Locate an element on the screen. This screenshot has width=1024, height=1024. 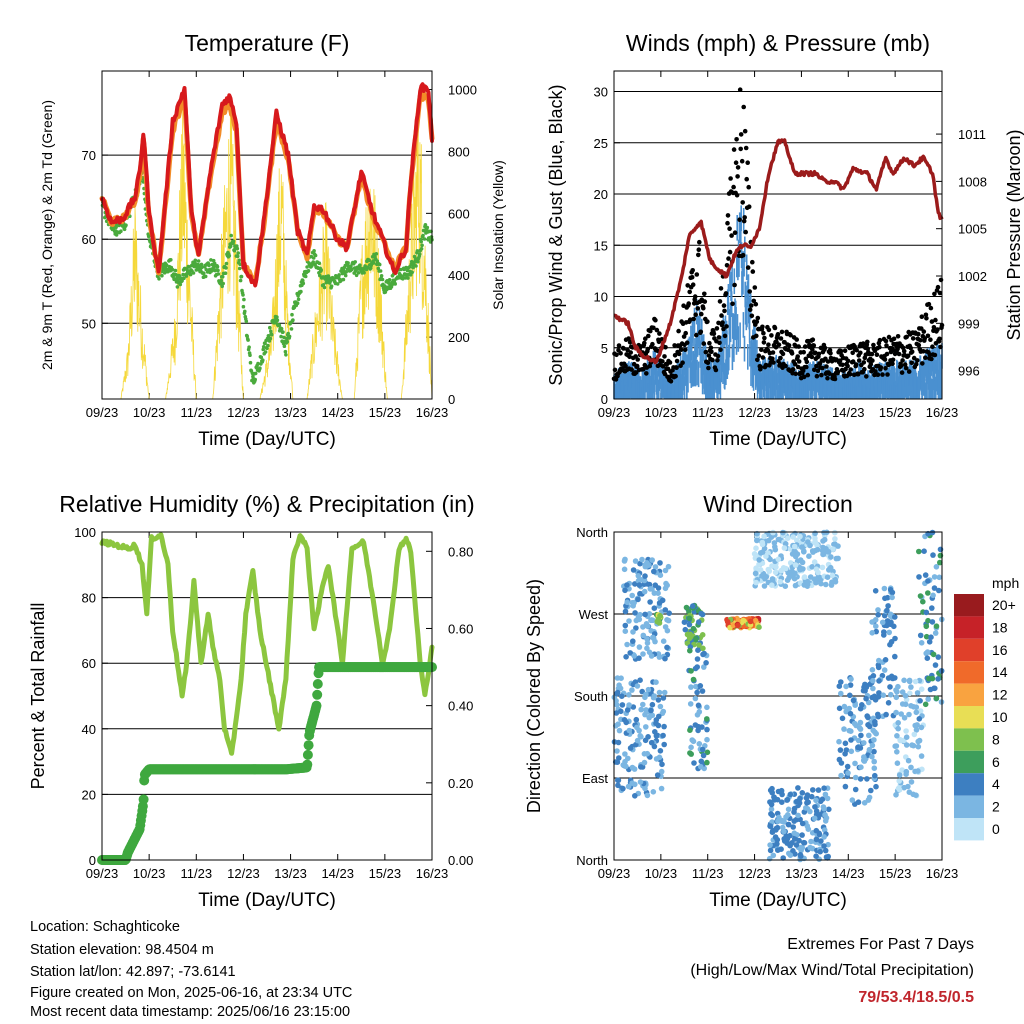
y-tick-label: 50 is located at coordinates (89, 323).